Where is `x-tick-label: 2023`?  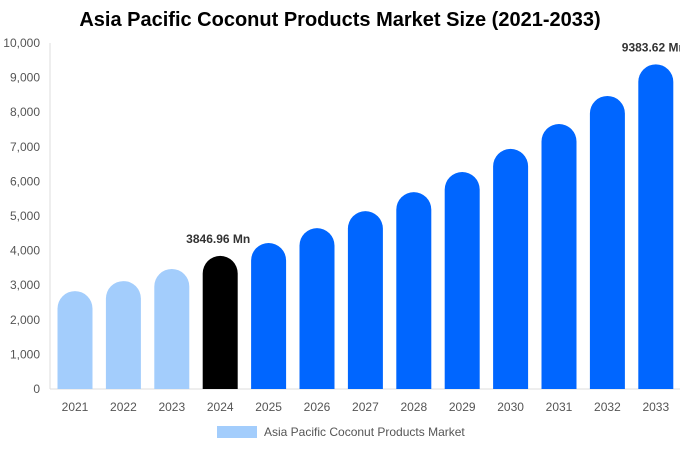
x-tick-label: 2023 is located at coordinates (171, 407).